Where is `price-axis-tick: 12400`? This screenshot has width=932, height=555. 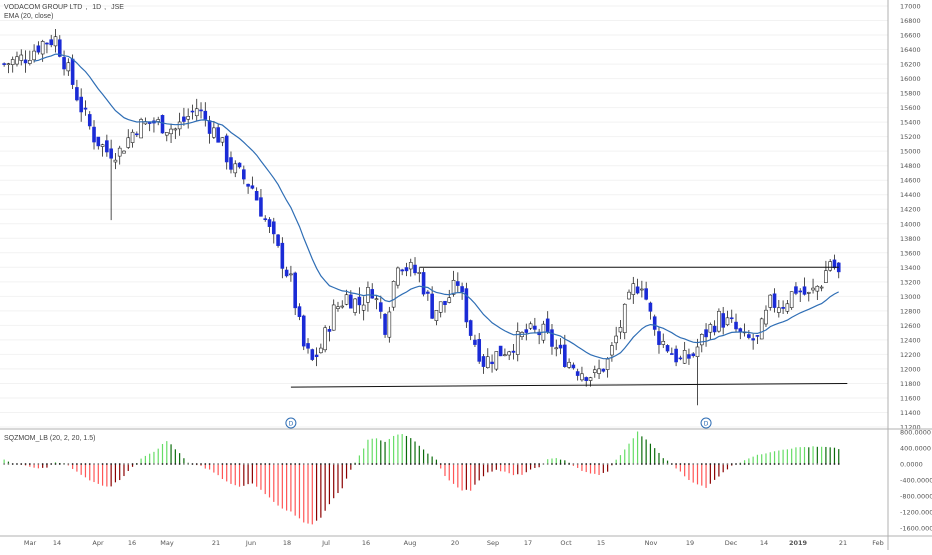
price-axis-tick: 12400 is located at coordinates (910, 340).